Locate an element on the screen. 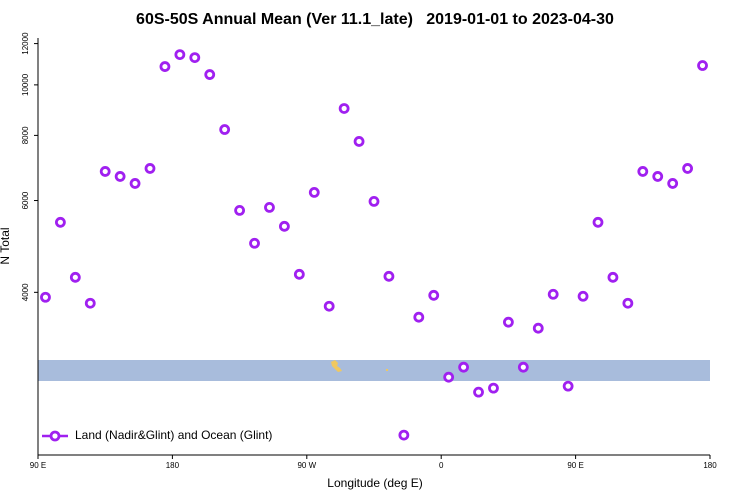  legend-marker is located at coordinates (55, 436).